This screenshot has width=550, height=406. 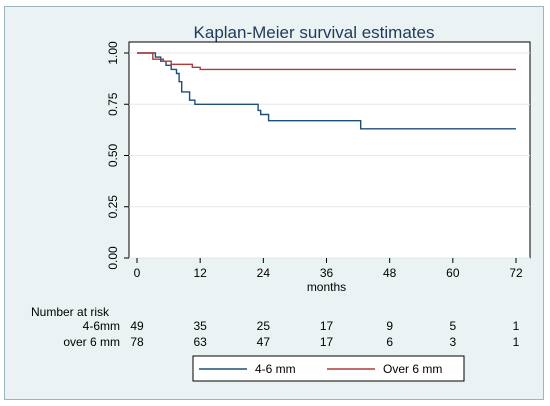 What do you see at coordinates (264, 342) in the screenshot?
I see `risk-cell: 47` at bounding box center [264, 342].